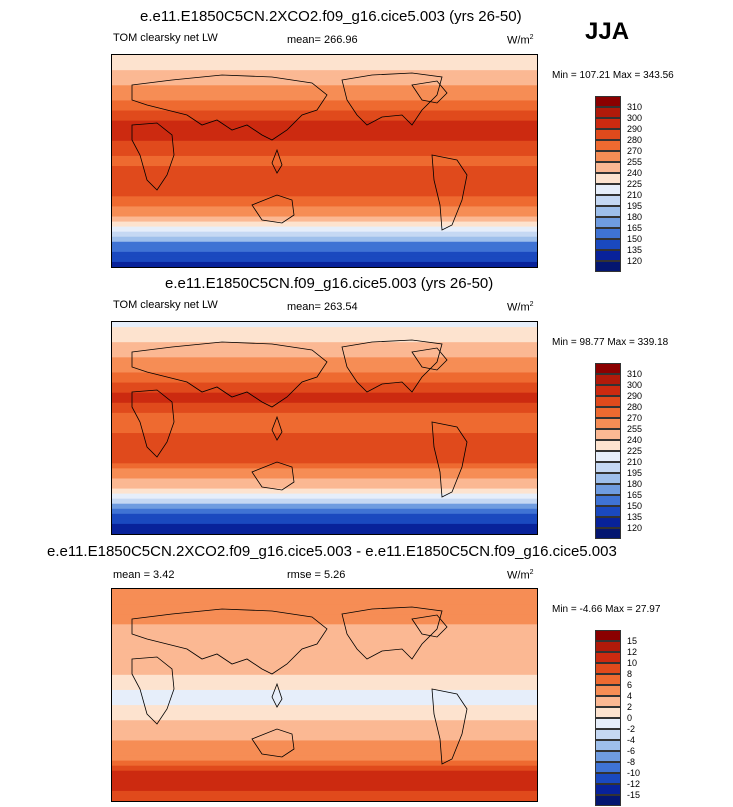 The height and width of the screenshot is (807, 733). Describe the element at coordinates (635, 516) in the screenshot. I see `colorbar-label: 135` at that location.